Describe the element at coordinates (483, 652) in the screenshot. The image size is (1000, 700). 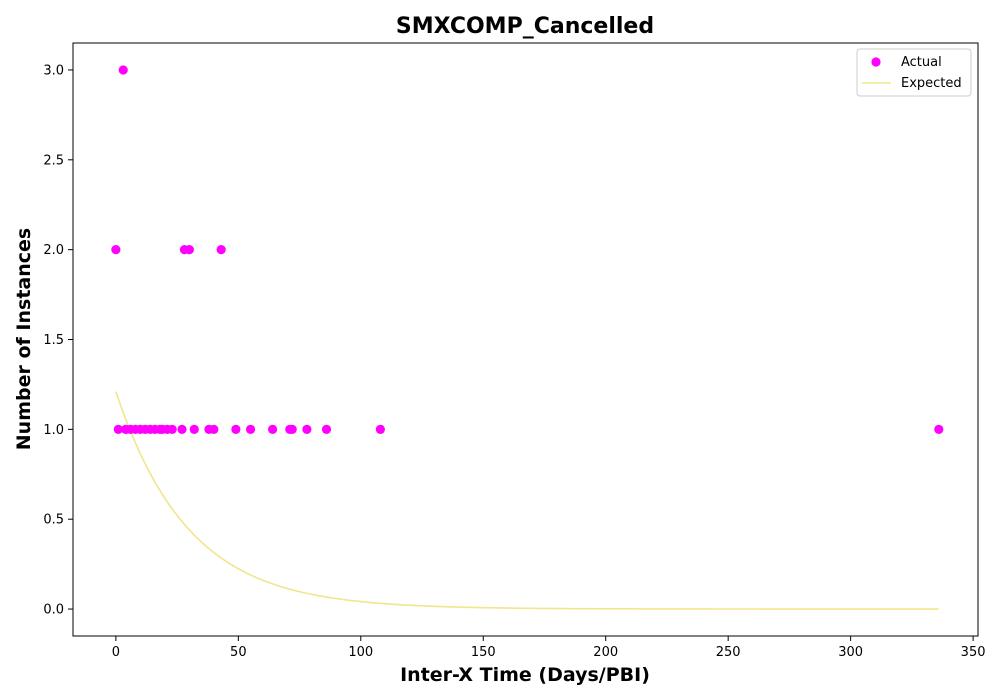
I see `x-tick-label: 150` at that location.